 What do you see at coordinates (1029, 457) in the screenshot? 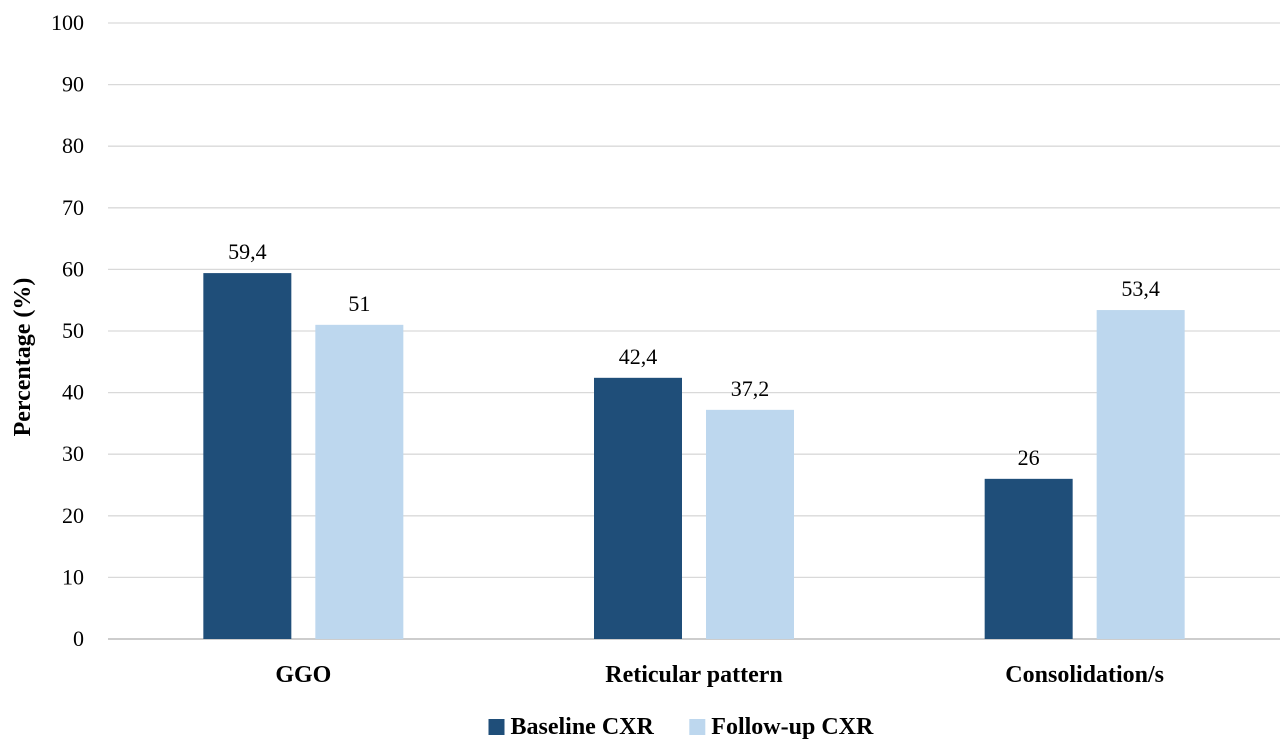
I see `data-label: 26` at bounding box center [1029, 457].